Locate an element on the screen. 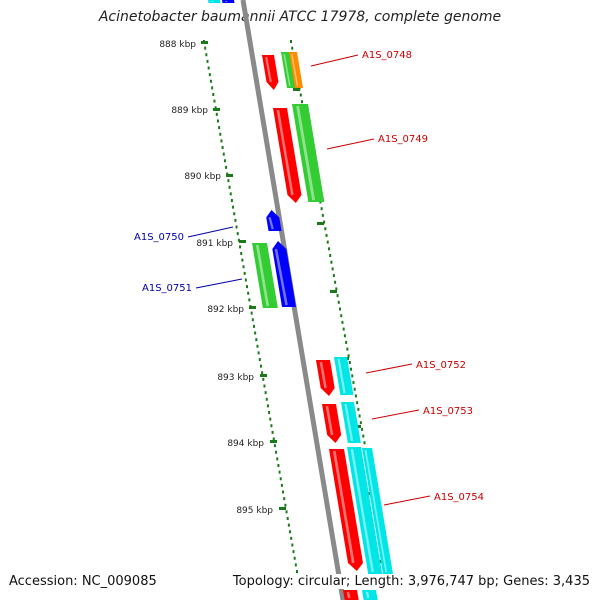 Image resolution: width=600 pixels, height=600 pixels. scale-label-890: 890 kbp is located at coordinates (202, 177).